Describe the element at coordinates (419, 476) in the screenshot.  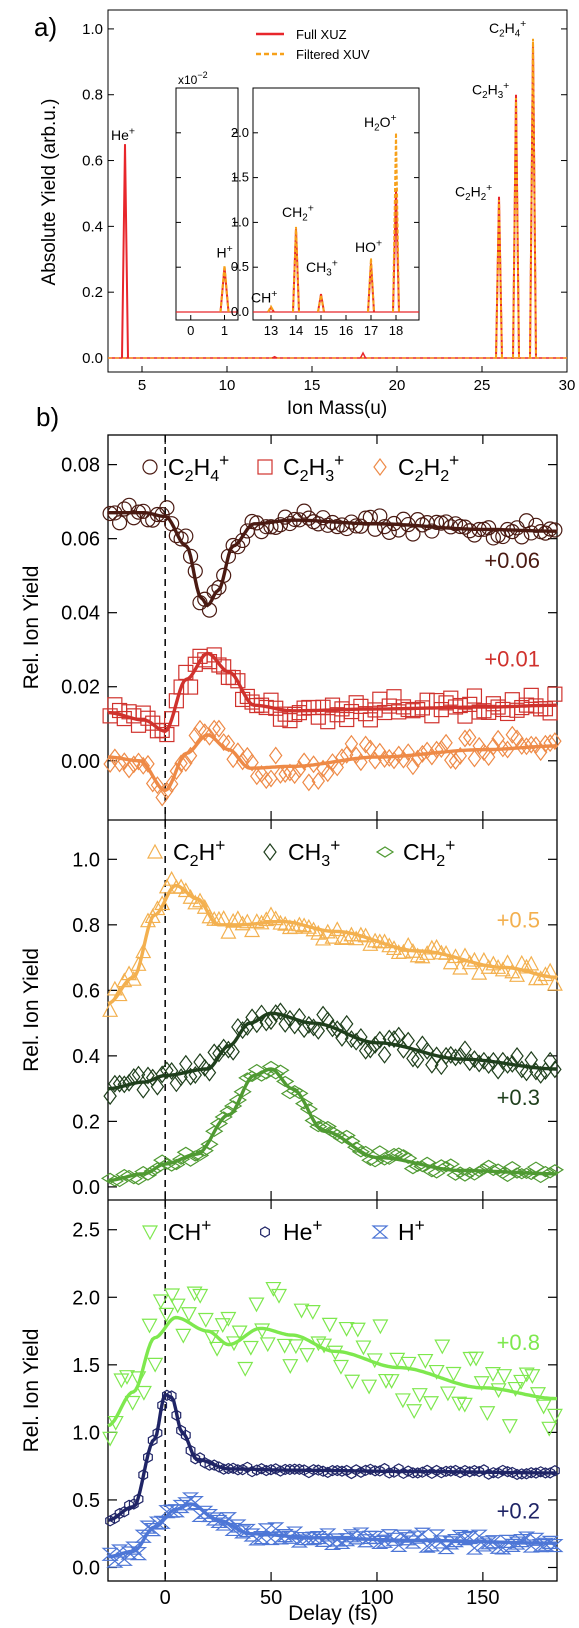
I see `formula-part: 2` at that location.